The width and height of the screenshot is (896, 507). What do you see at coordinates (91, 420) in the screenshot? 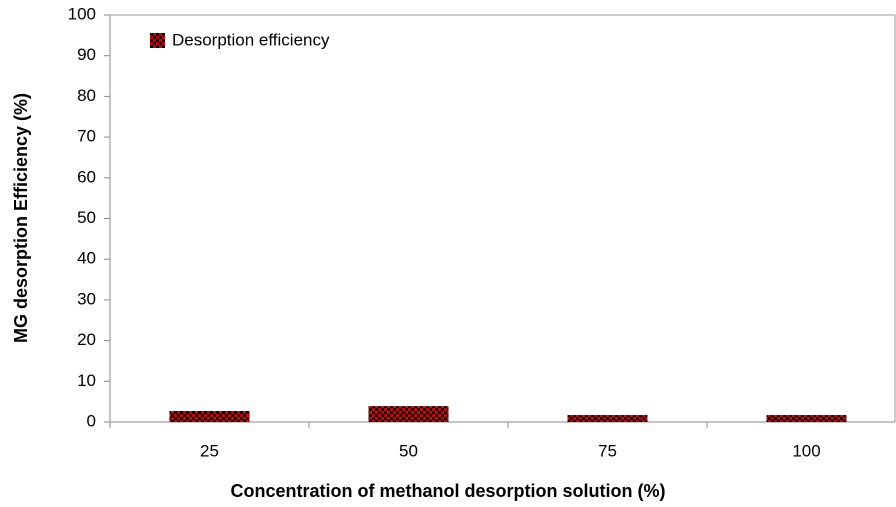
I see `y-tick-label: 0` at bounding box center [91, 420].